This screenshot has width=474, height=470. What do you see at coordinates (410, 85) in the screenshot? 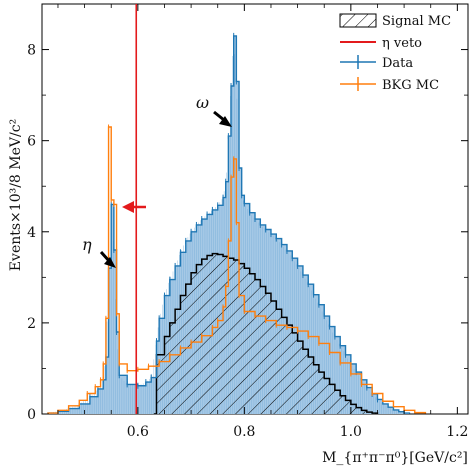
I see `legend-label-bkg: BKG MC` at bounding box center [410, 85].